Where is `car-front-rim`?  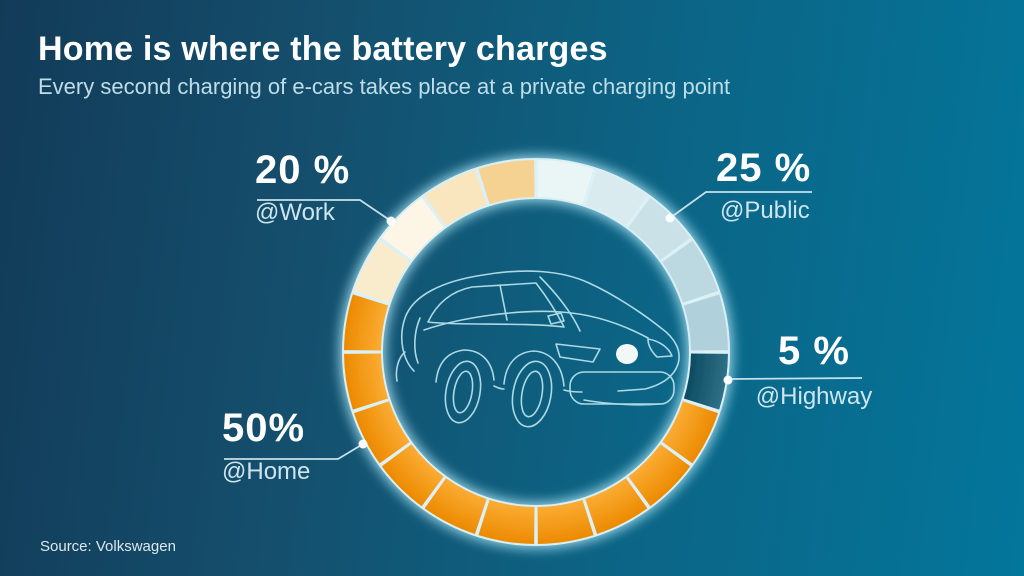
car-front-rim is located at coordinates (532, 394).